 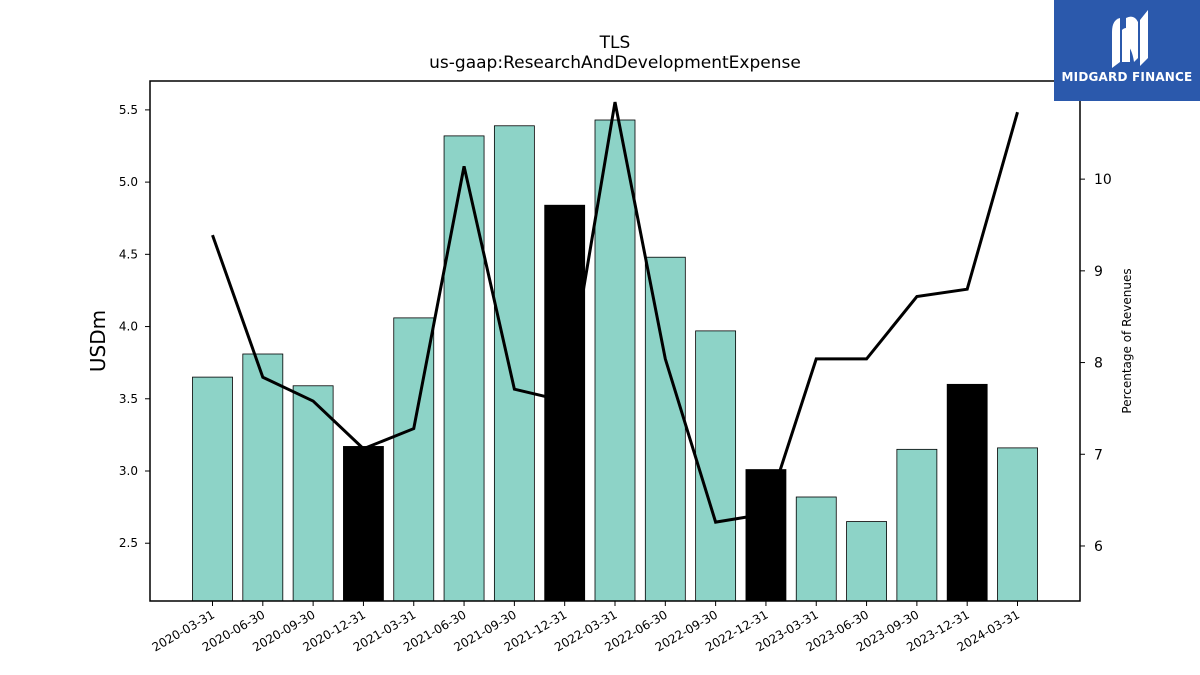 I want to click on logo-mark-icon, so click(x=1130, y=39).